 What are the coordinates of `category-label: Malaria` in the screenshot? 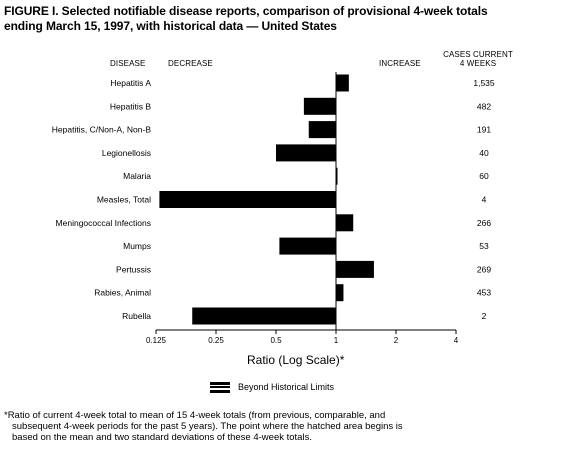 It's located at (137, 176).